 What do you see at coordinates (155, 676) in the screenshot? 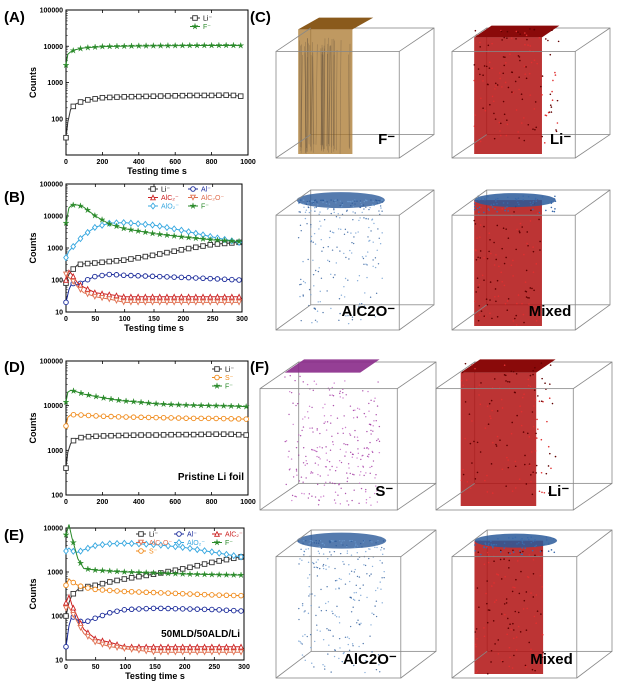
I see `chart-e-x-axis-label: Testing time s` at bounding box center [155, 676].